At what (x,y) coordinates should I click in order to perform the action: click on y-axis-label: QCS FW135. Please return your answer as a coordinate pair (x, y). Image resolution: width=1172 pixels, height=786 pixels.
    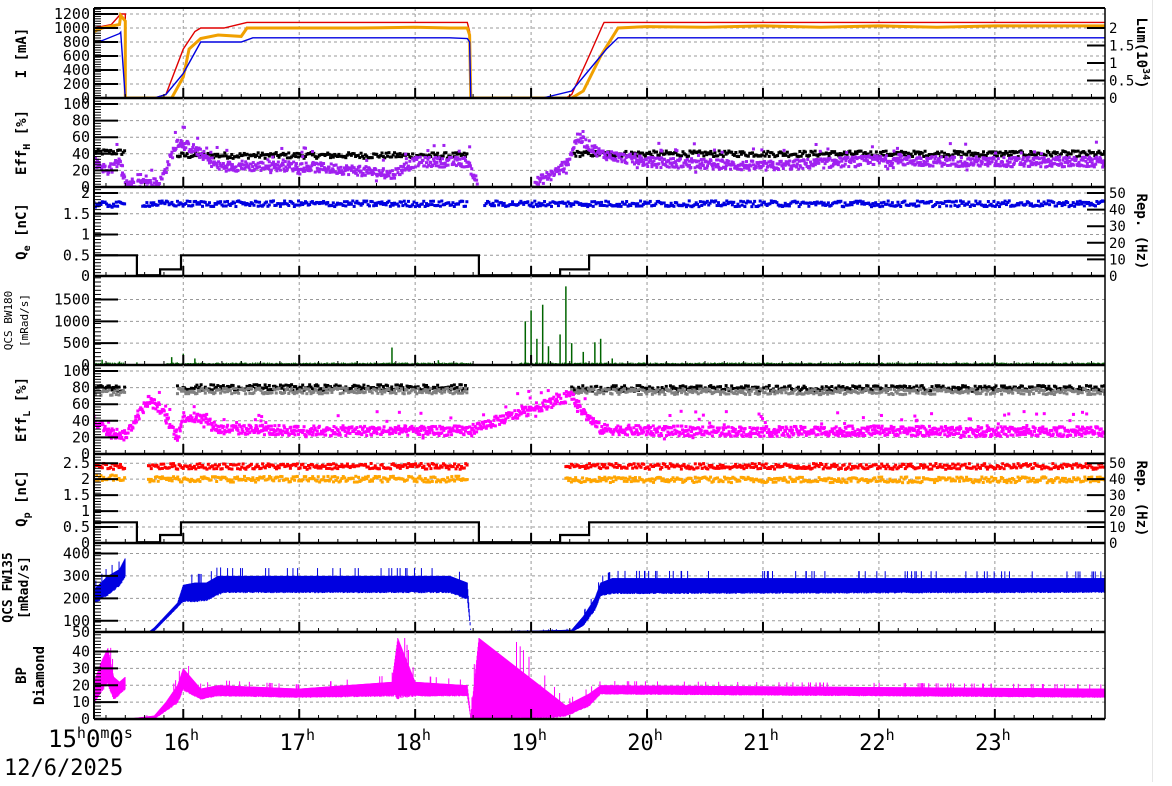
    Looking at the image, I should click on (8, 587).